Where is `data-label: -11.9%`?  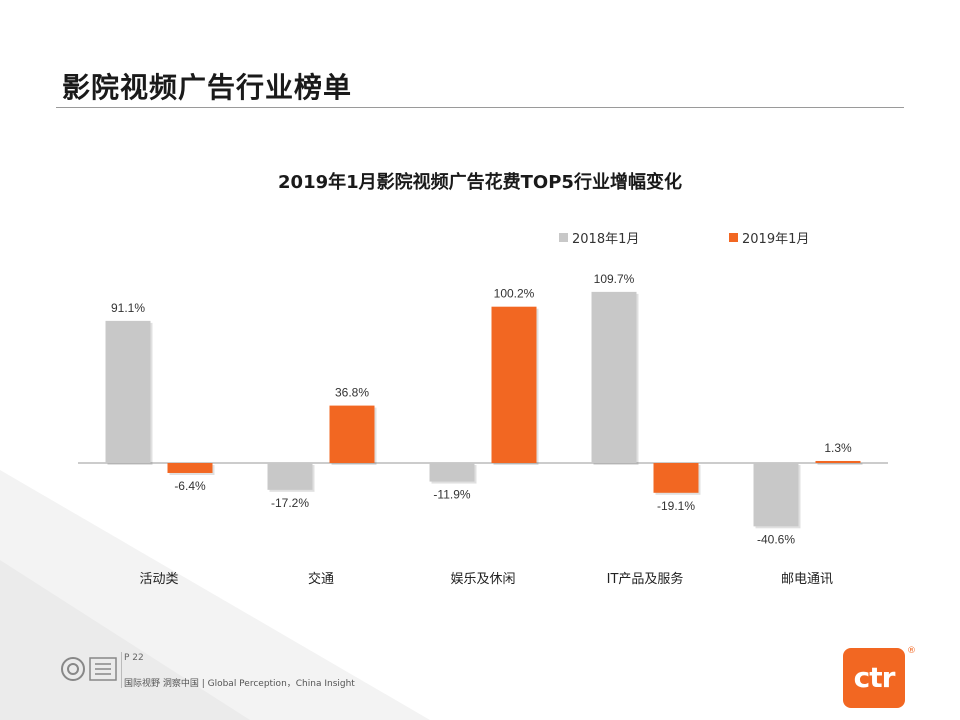
data-label: -11.9% is located at coordinates (451, 495).